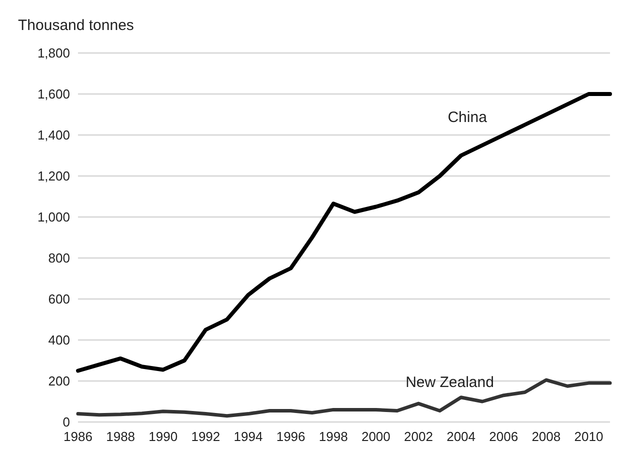  Describe the element at coordinates (66, 422) in the screenshot. I see `y-tick-label: 0` at that location.